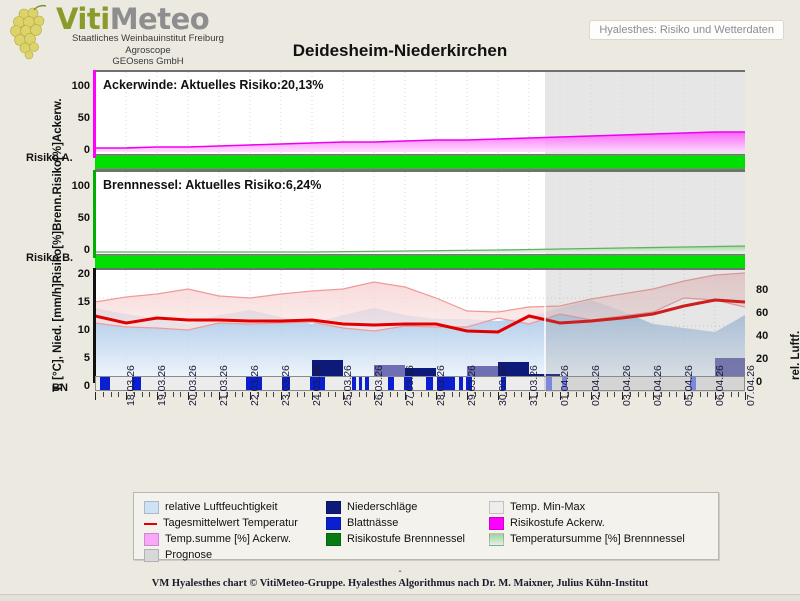  I want to click on legend-swatch-niederschlaege, so click(333, 507).